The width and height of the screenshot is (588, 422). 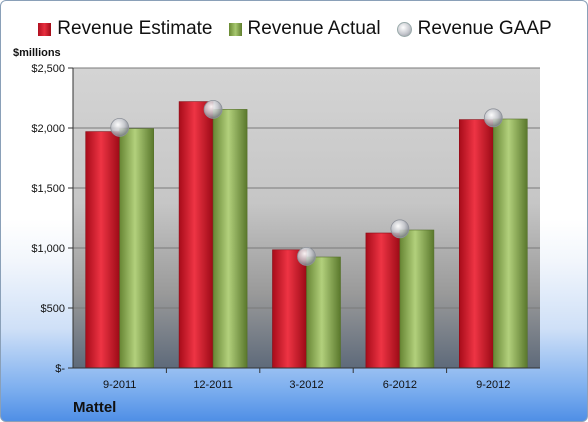 I want to click on y-tick-label: $1,500, so click(x=48, y=189).